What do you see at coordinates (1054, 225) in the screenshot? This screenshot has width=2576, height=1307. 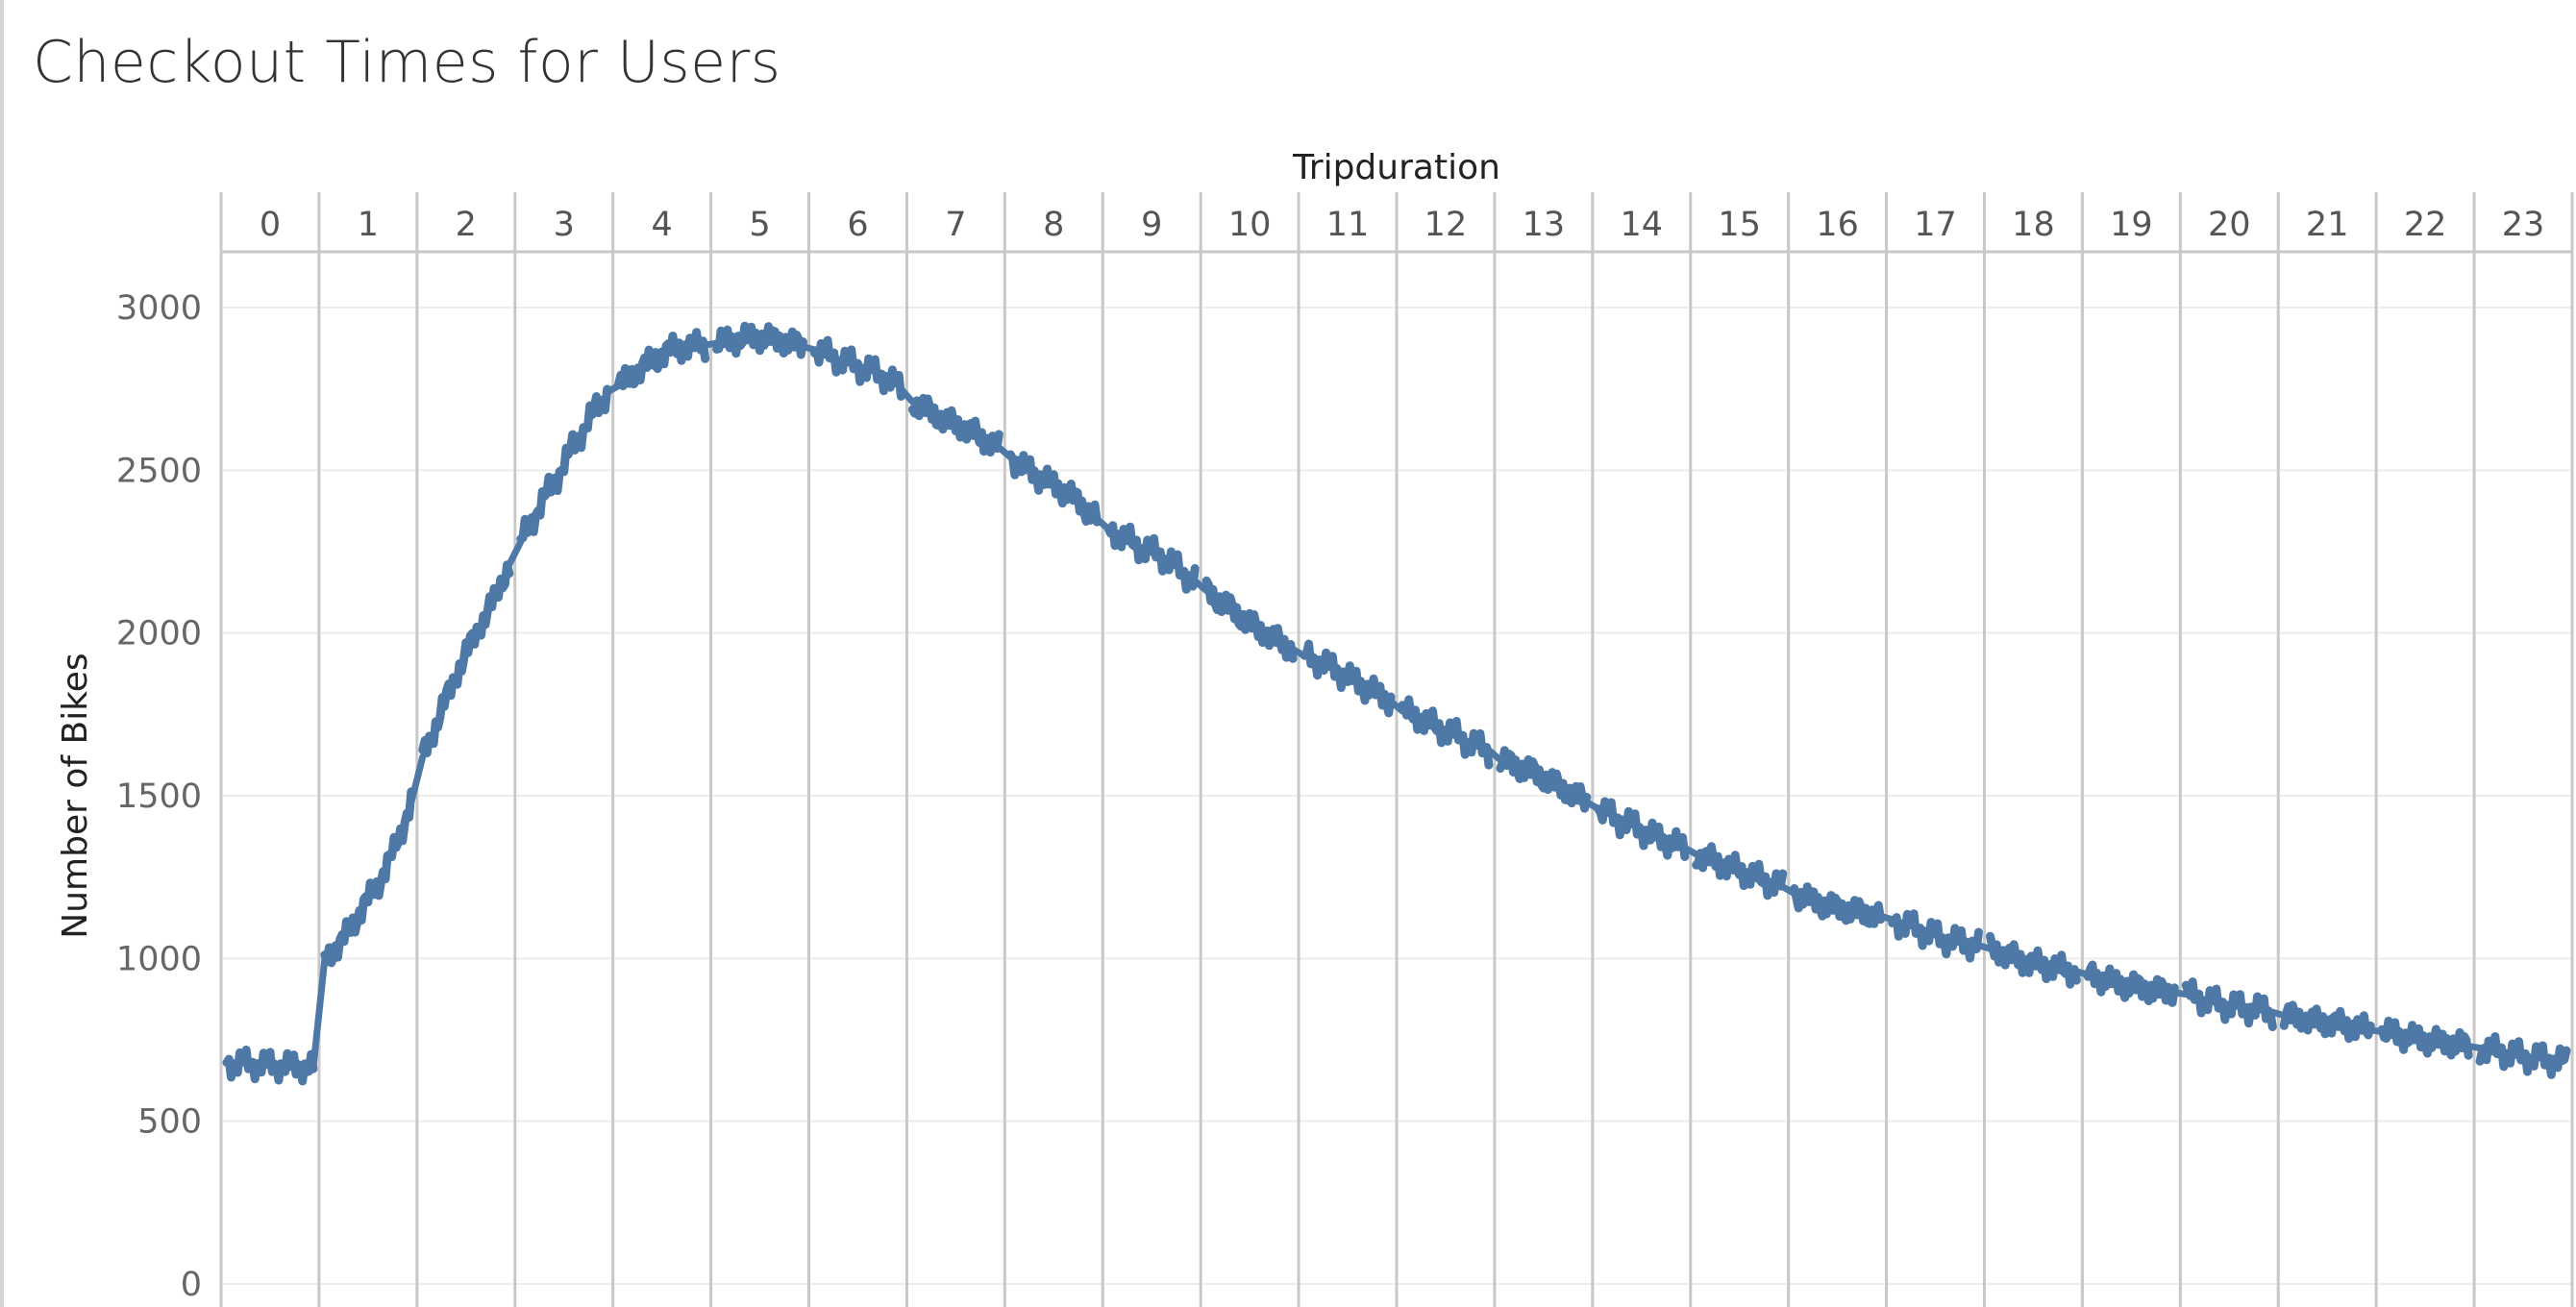 I see `panel-label-8: 8` at bounding box center [1054, 225].